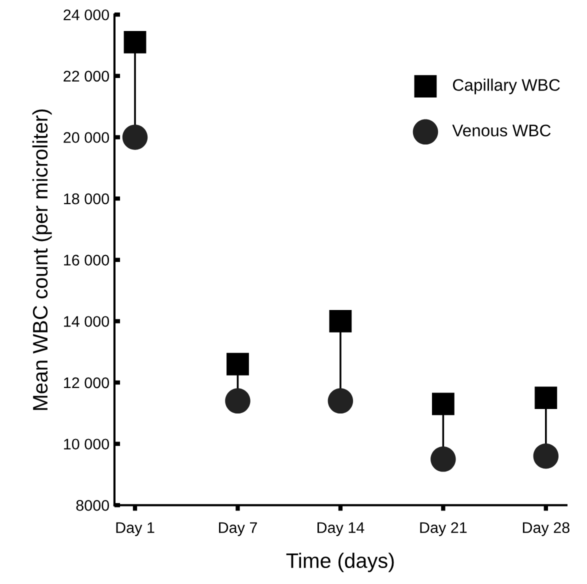  Describe the element at coordinates (546, 529) in the screenshot. I see `x-tick-label: Day 28` at that location.